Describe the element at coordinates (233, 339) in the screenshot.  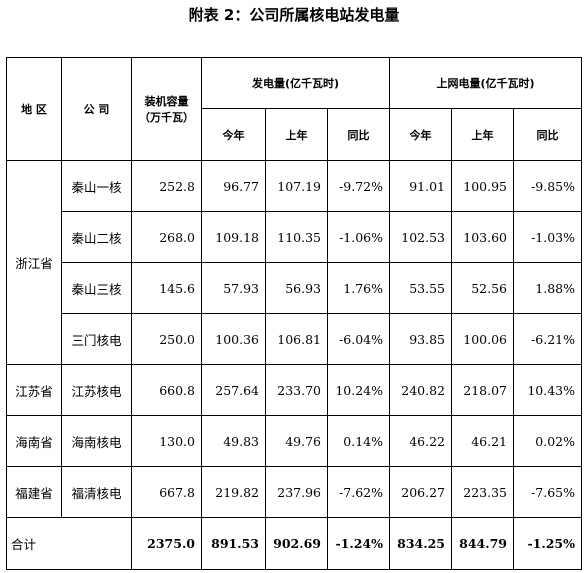
I see `gen-this-cell: 100.36` at that location.